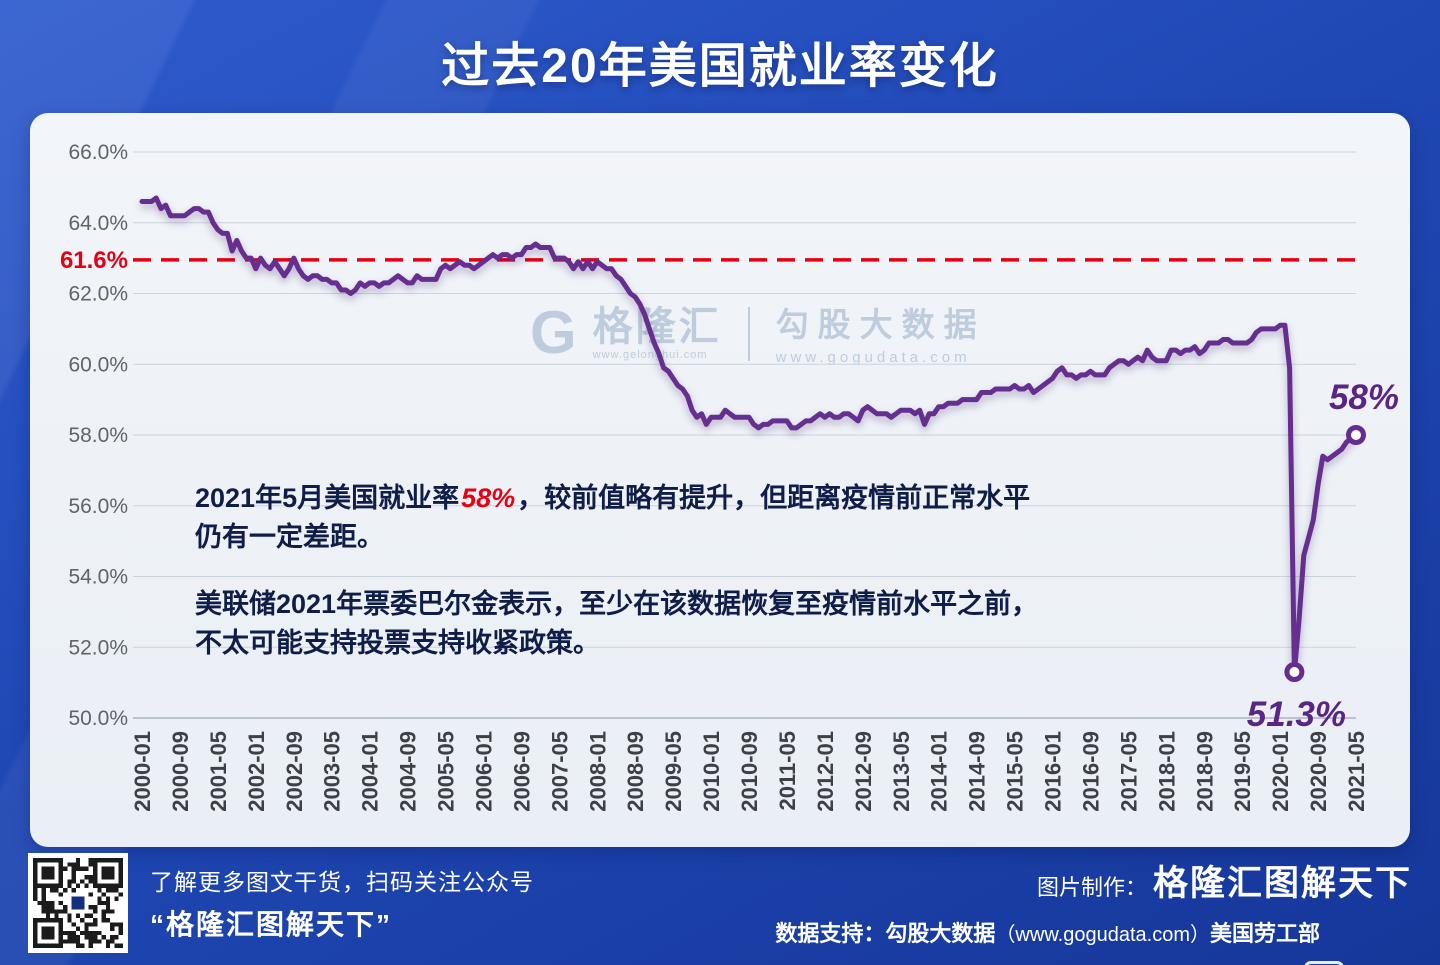 The height and width of the screenshot is (965, 1440). What do you see at coordinates (1364, 397) in the screenshot?
I see `svg-text: 58%` at bounding box center [1364, 397].